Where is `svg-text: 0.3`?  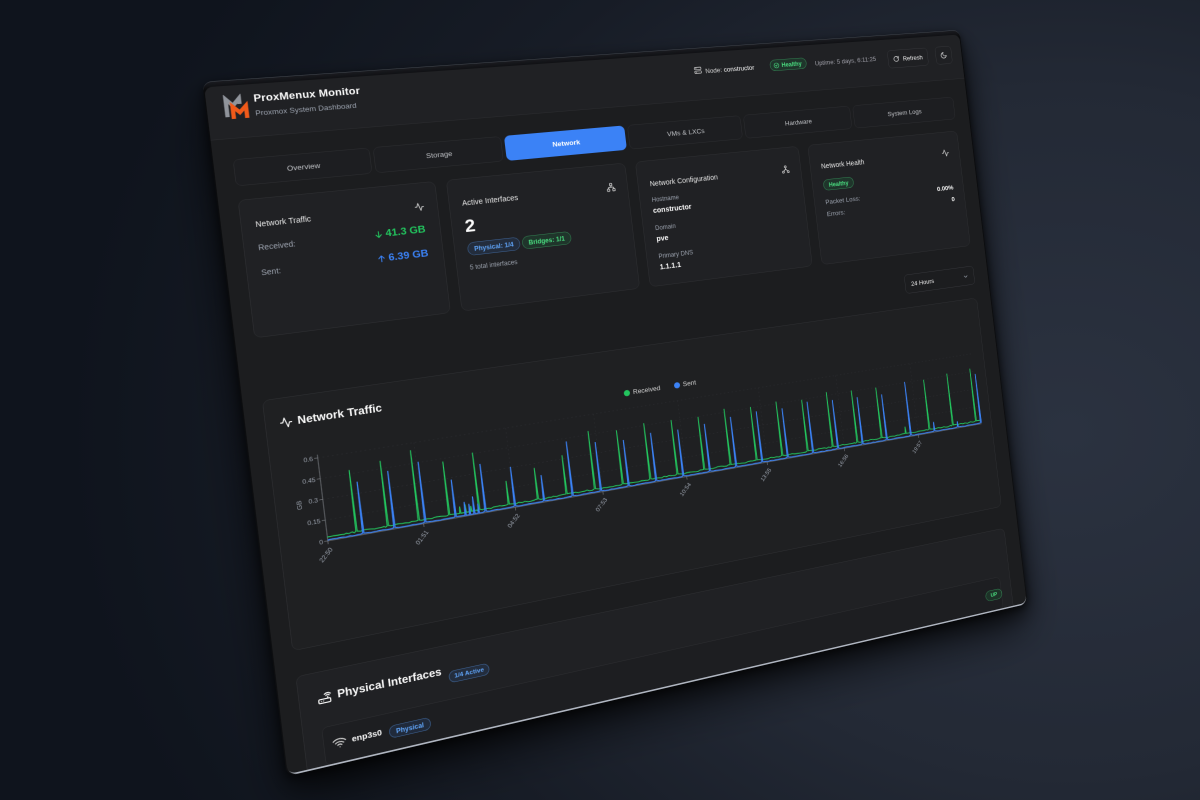 svg-text: 0.3 is located at coordinates (313, 502).